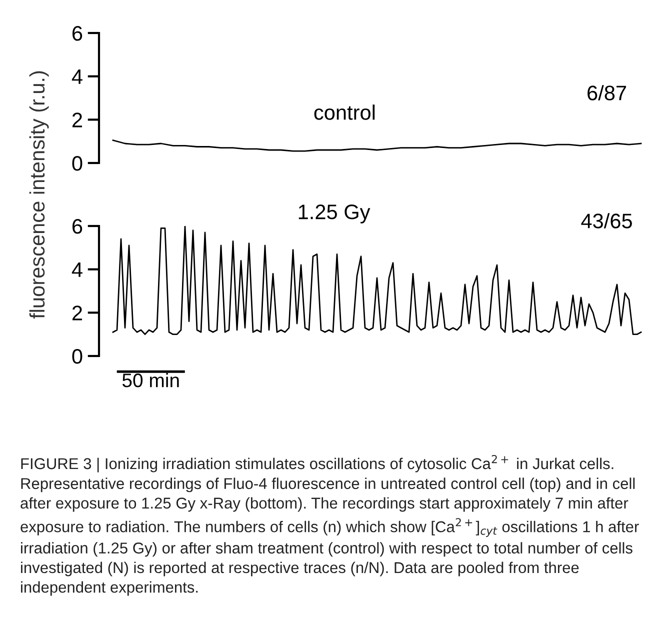 This screenshot has width=651, height=635. Describe the element at coordinates (39, 195) in the screenshot. I see `y-axis-title: fluorescence intensity (r.u.)` at that location.